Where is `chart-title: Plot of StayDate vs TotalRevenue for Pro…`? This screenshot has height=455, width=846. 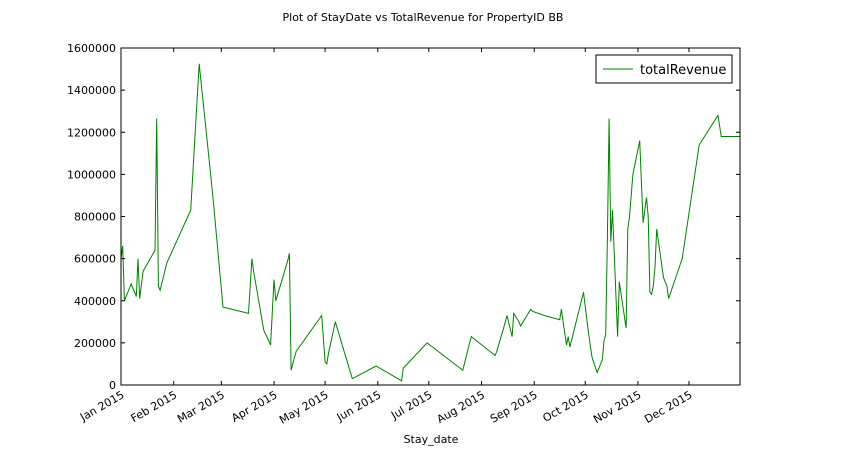
chart-title: Plot of StayDate vs TotalRevenue for Pro… is located at coordinates (423, 17).